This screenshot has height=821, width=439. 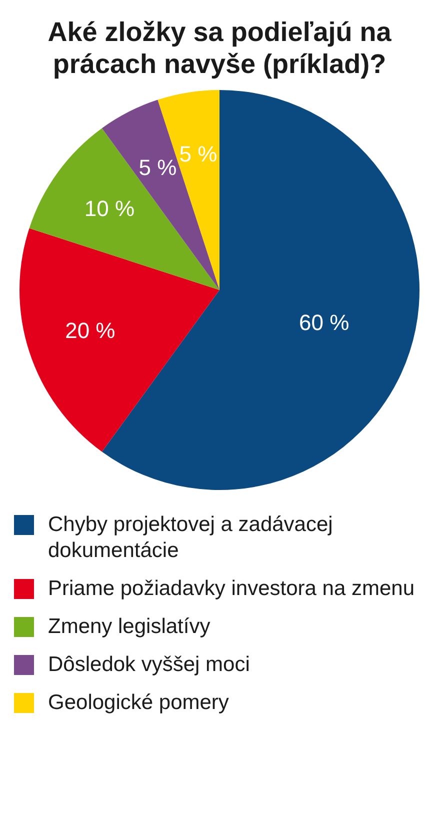 I want to click on chart-title: Aké zložky sa podieľajú na prácach navyše (príklad)?, so click(x=219, y=48).